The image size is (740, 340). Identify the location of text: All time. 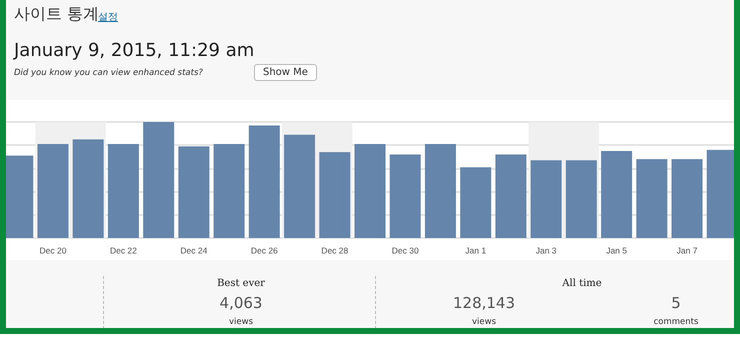
(582, 283).